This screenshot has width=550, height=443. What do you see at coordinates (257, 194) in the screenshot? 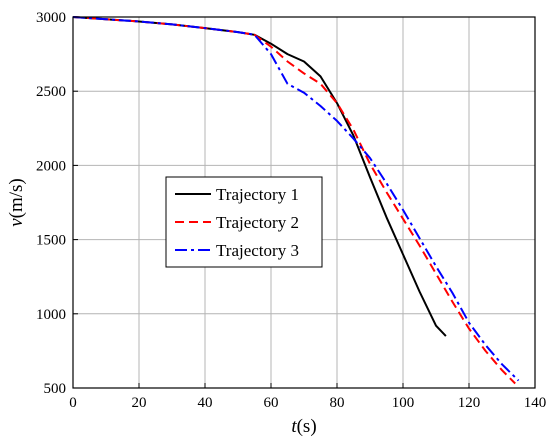
I see `legend-label-trajectory-1: Trajectory 1` at bounding box center [257, 194].